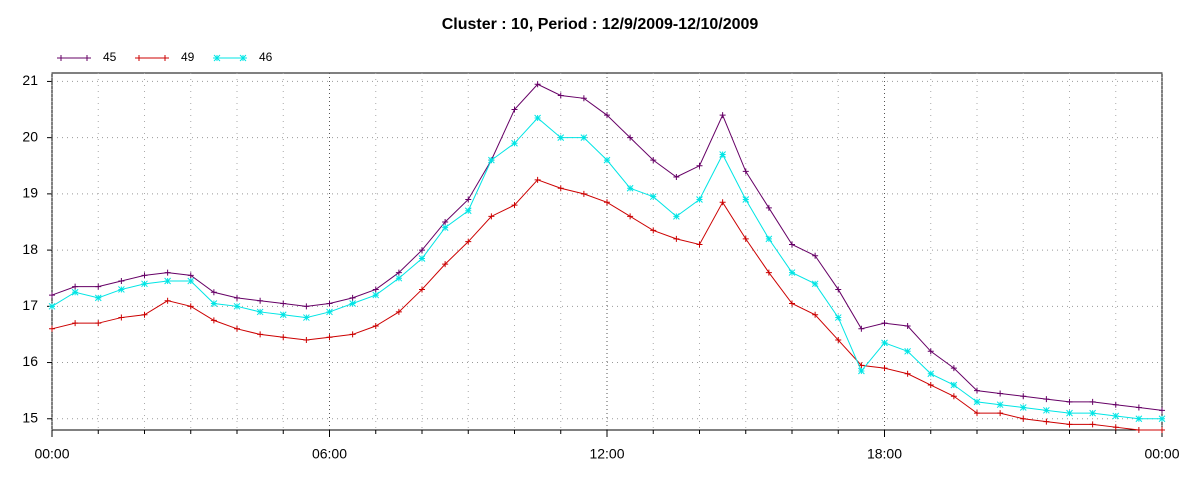 The height and width of the screenshot is (480, 1200). I want to click on y-tick-label: 17, so click(30, 305).